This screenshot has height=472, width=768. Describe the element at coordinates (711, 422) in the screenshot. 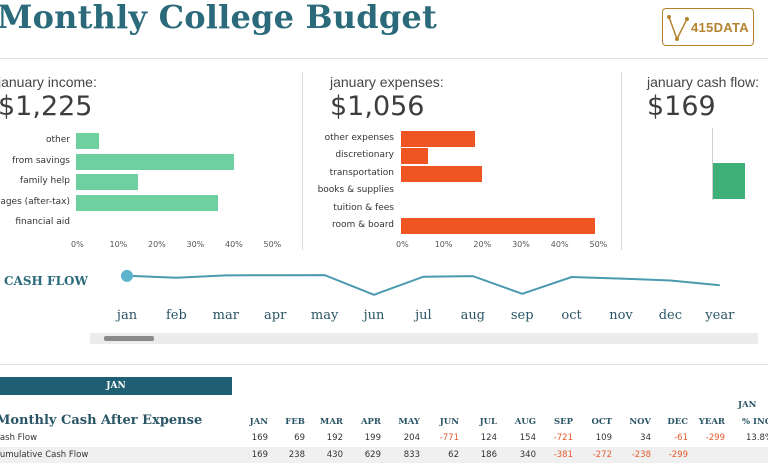

I see `column-header: YEAR` at that location.